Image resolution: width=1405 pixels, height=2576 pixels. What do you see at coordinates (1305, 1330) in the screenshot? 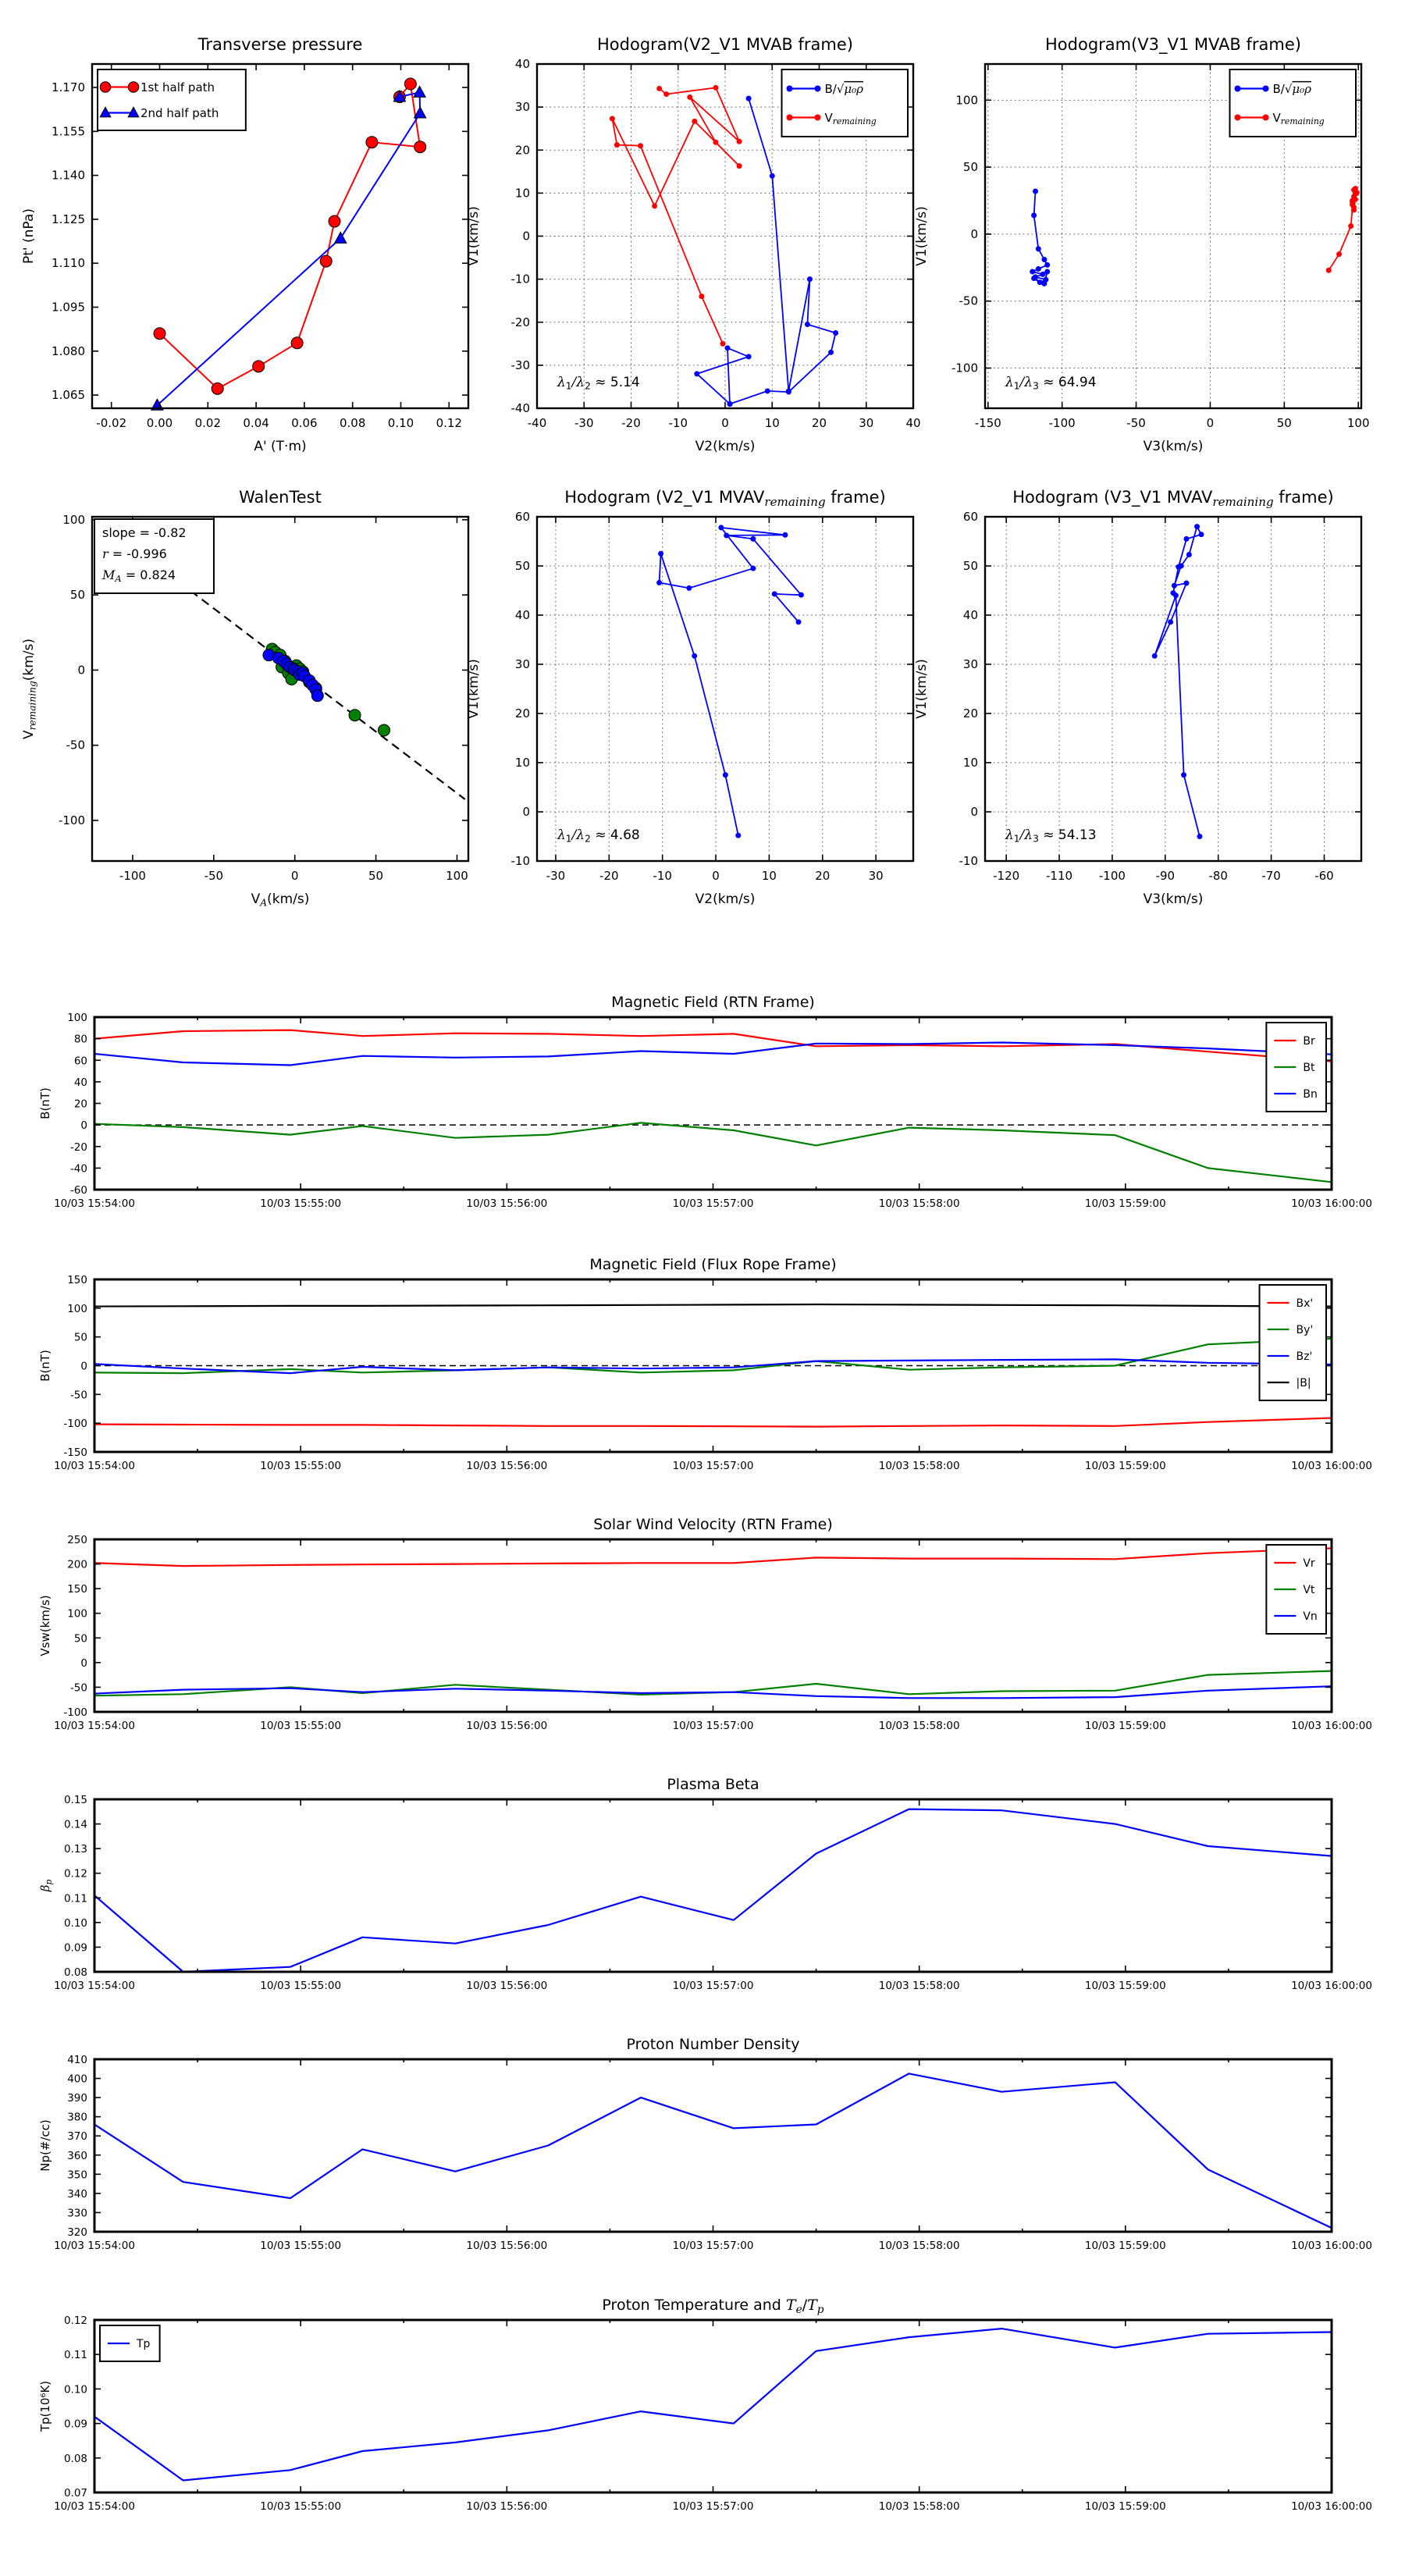
I see `legend-label: By'` at bounding box center [1305, 1330].